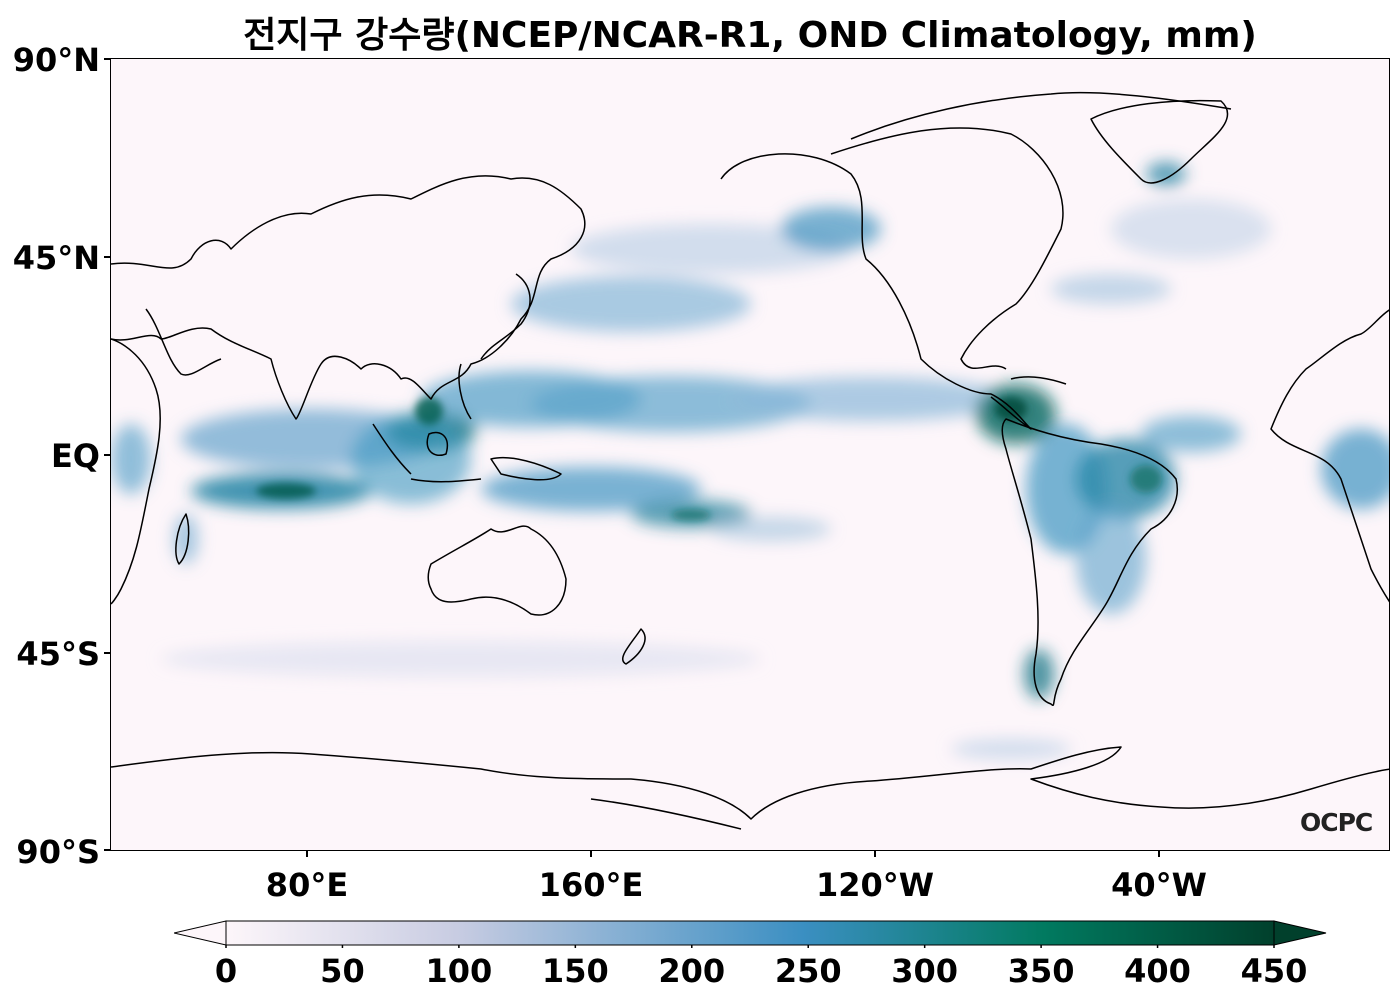 The image size is (1400, 1005). Describe the element at coordinates (56, 258) in the screenshot. I see `lat-label-45n: 45°N` at that location.